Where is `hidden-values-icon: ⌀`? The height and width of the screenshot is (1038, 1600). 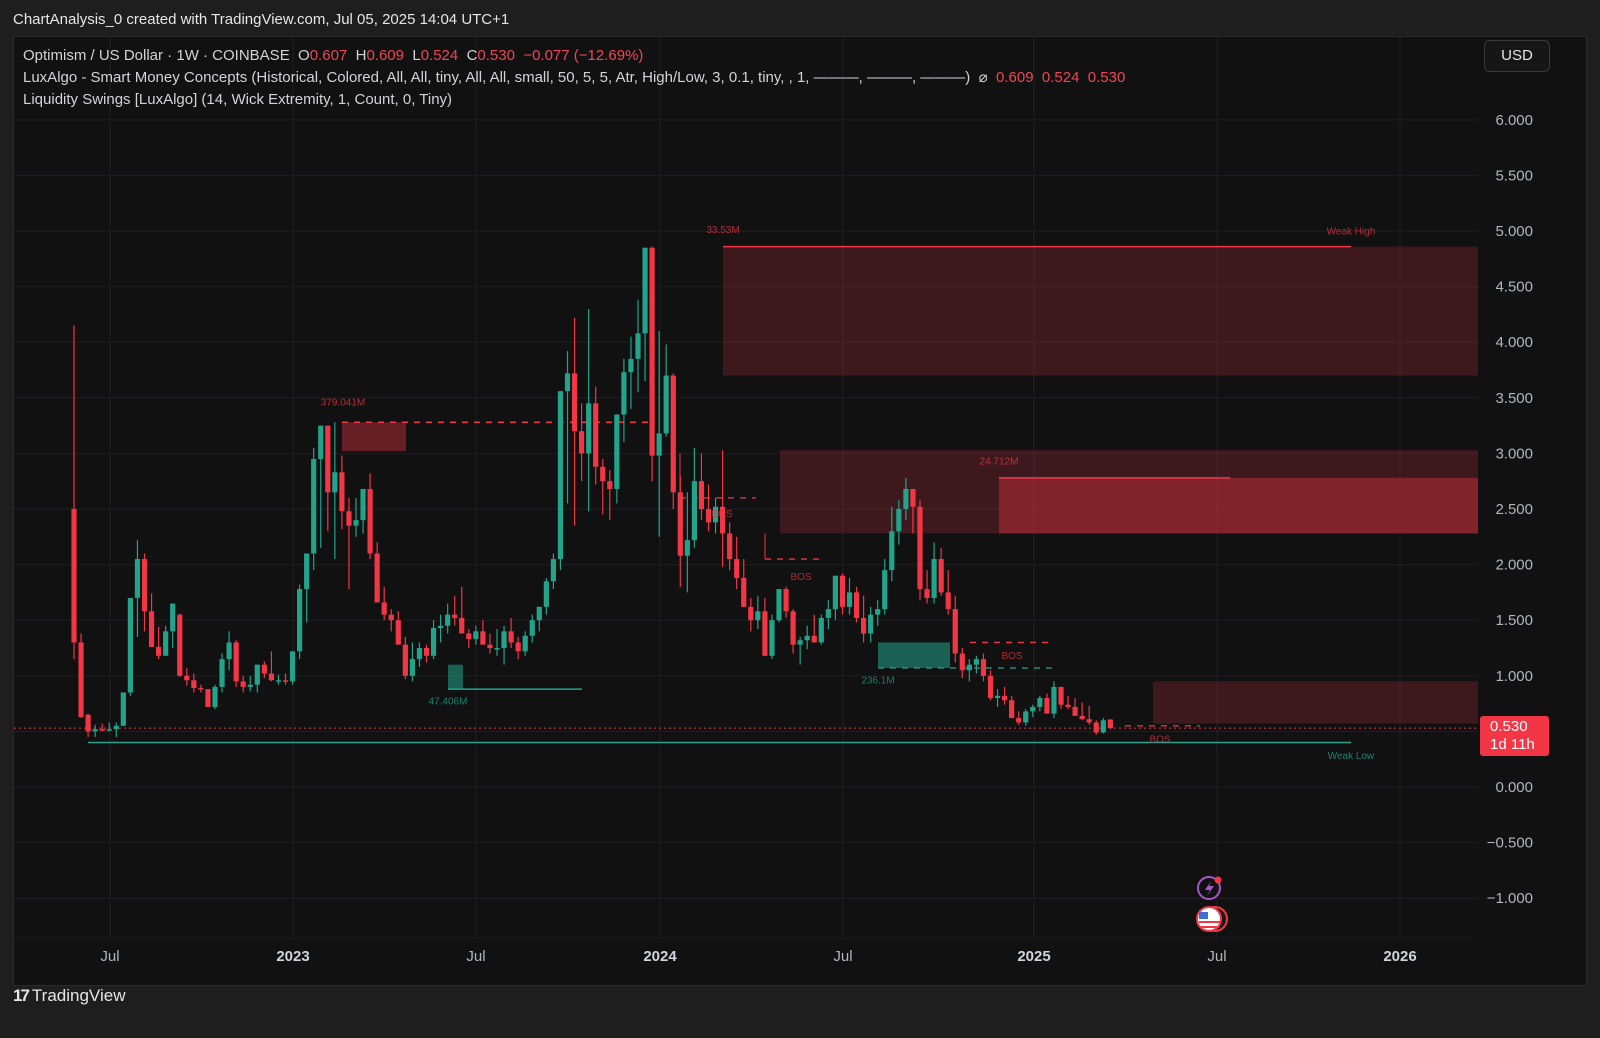 hidden-values-icon: ⌀ is located at coordinates (983, 77).